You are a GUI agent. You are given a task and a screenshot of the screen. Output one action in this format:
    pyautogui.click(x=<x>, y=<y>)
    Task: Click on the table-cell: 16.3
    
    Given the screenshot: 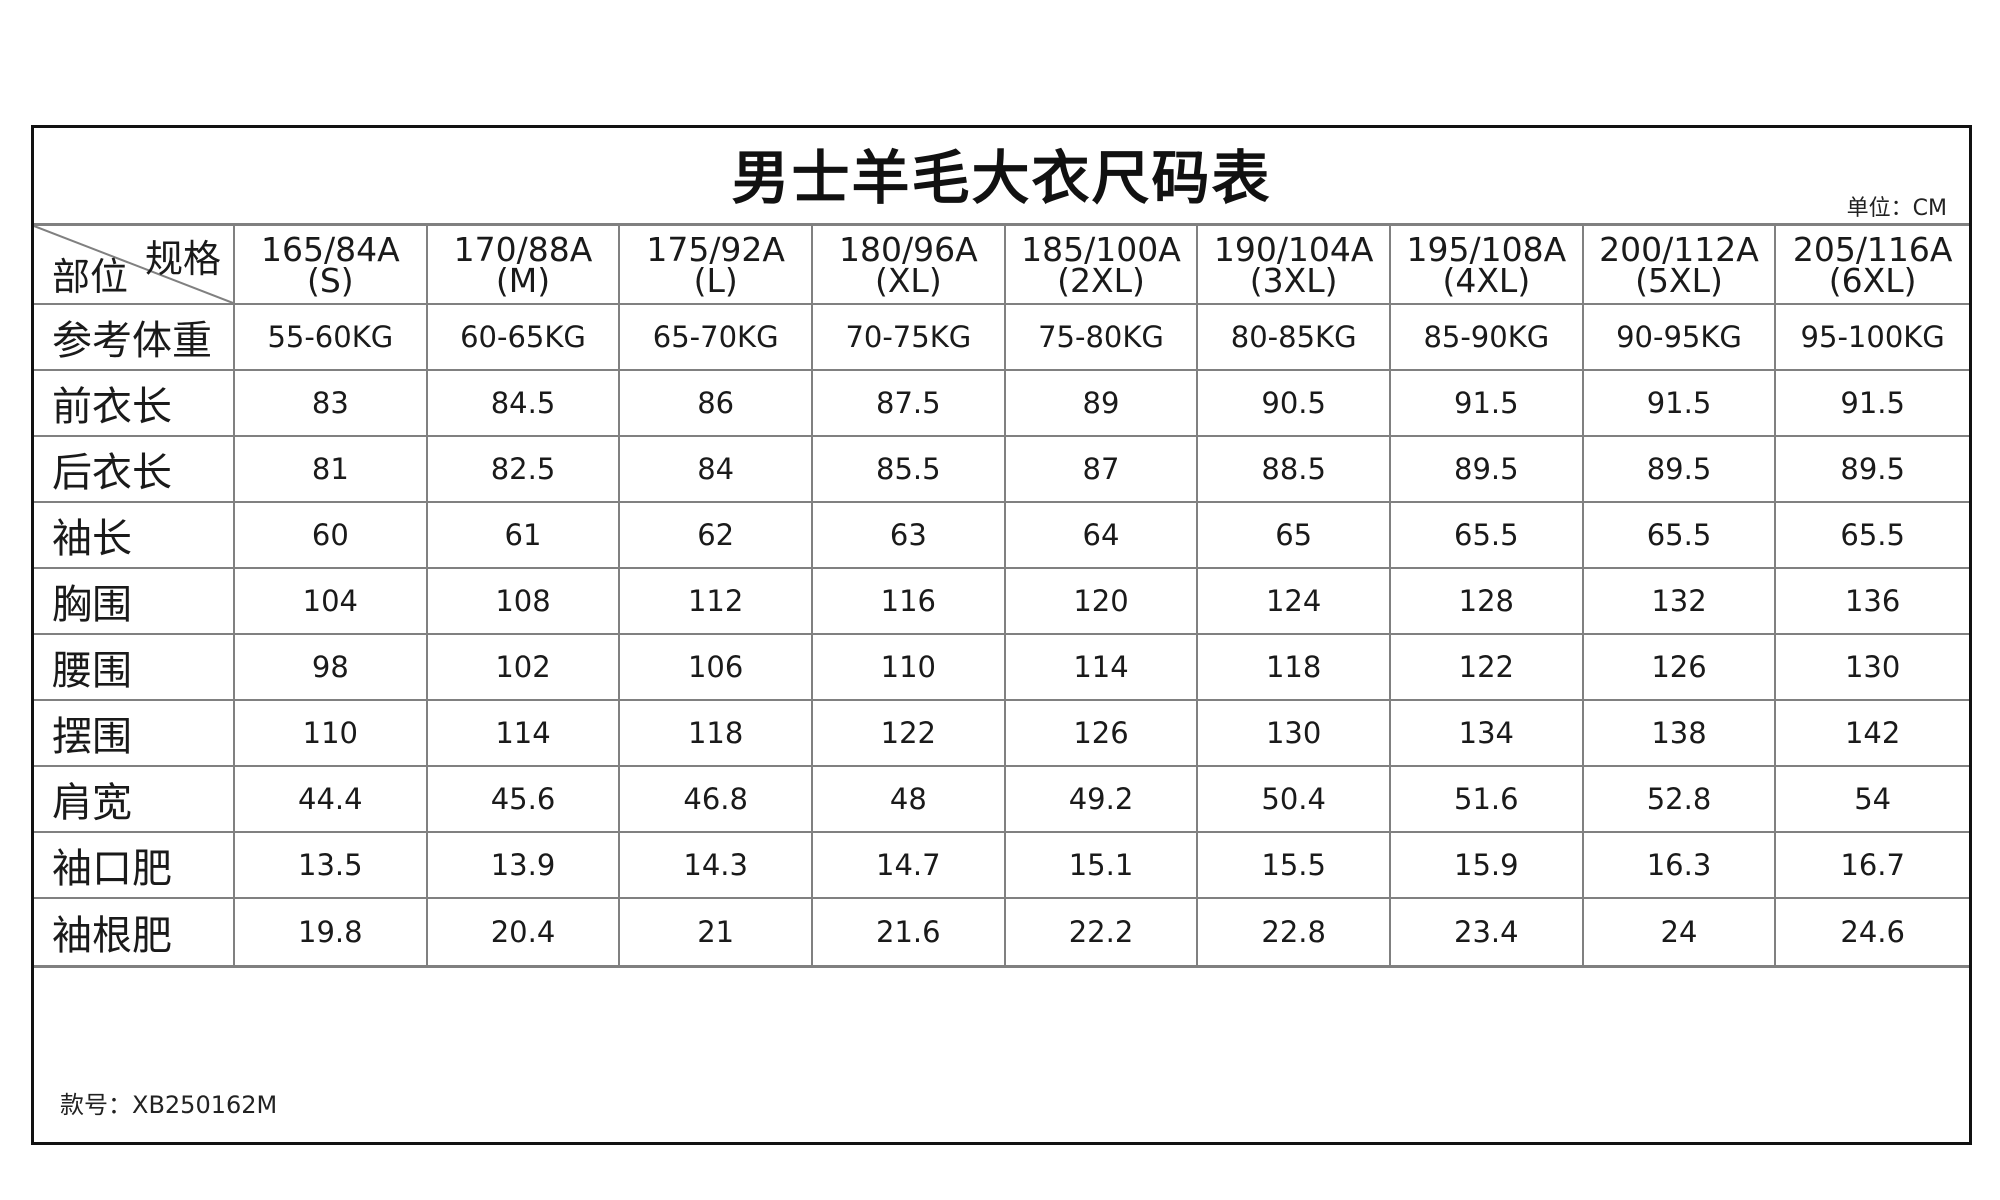 What is the action you would take?
    pyautogui.click(x=1680, y=866)
    